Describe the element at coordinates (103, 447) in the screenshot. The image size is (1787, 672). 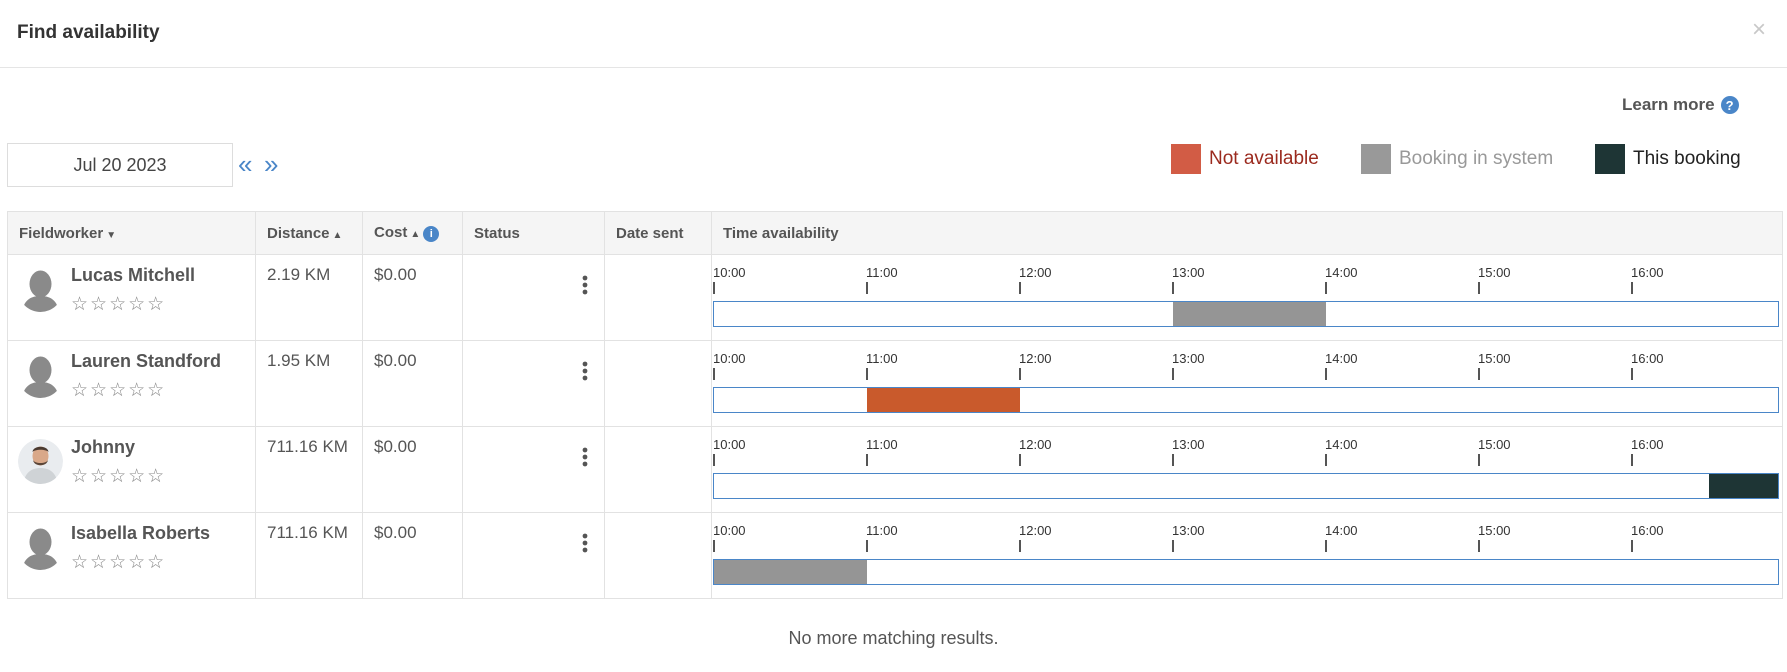
I see `fieldworker-name: Johnny` at that location.